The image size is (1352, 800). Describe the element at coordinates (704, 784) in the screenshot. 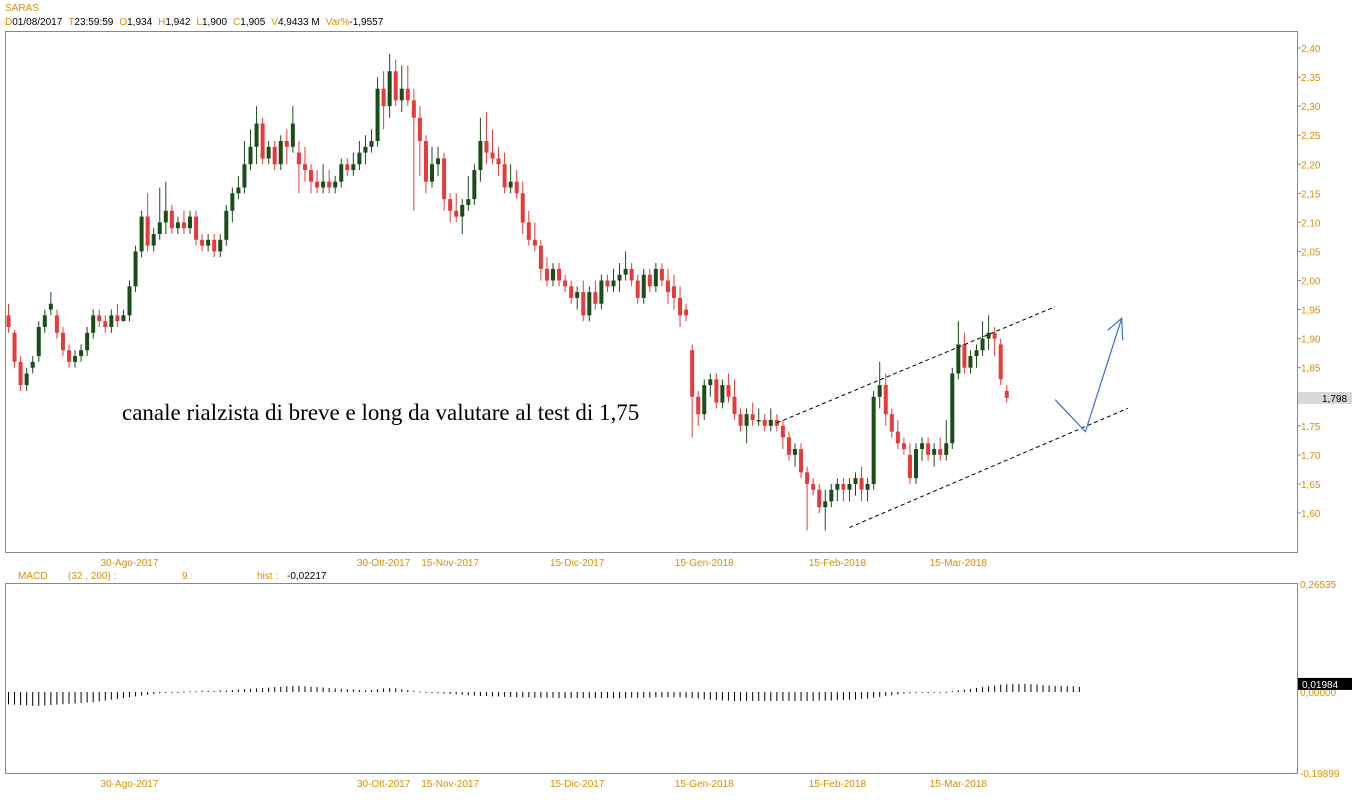

I see `x-tick-label: 15-Gen-2018` at that location.